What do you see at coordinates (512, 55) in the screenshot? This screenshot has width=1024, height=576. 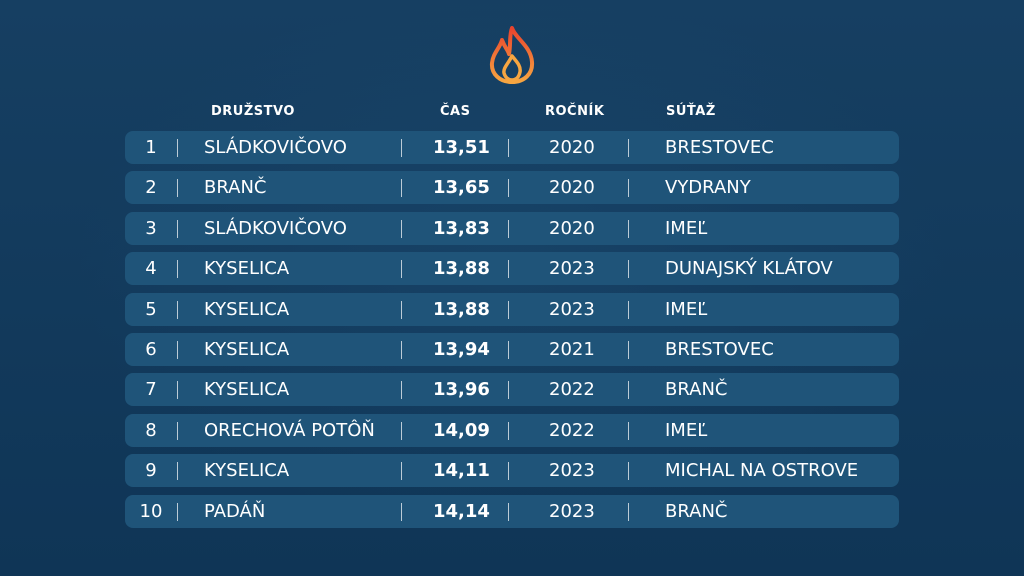 I see `flame-icon` at bounding box center [512, 55].